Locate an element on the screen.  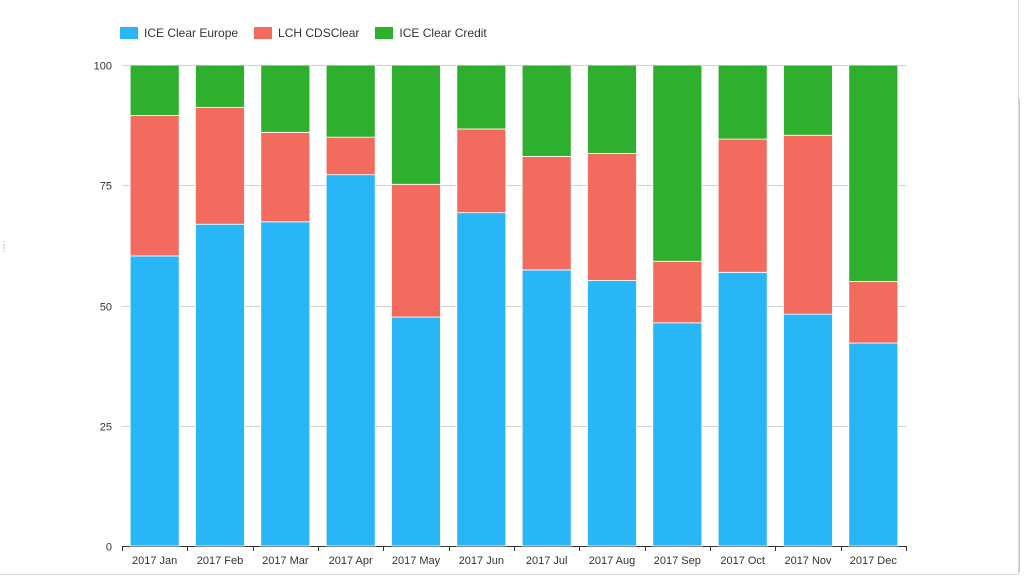
legend-item-ice-clear-europe: ICE Clear Europe is located at coordinates (179, 33).